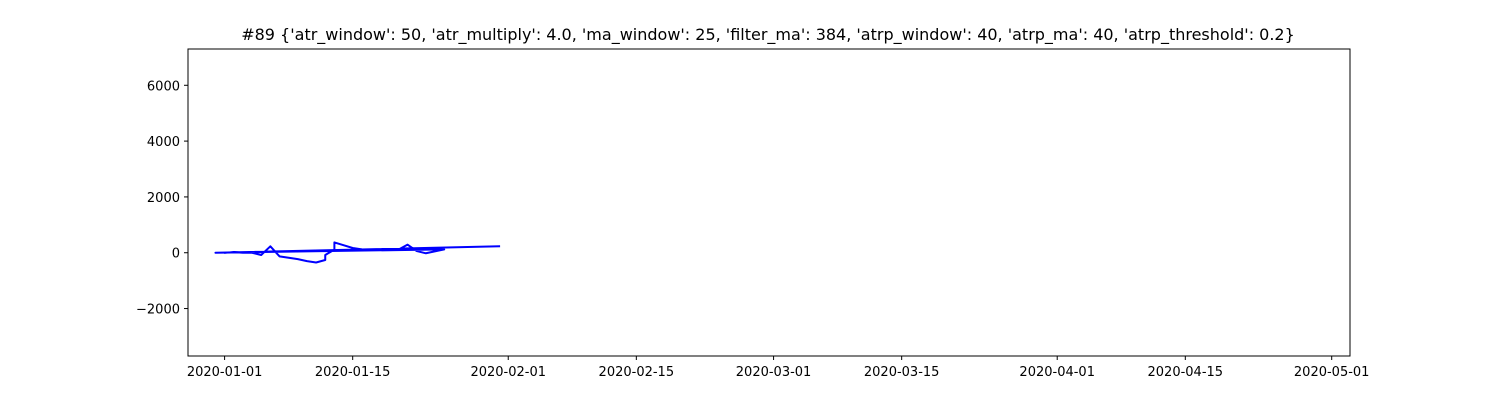 Image resolution: width=1500 pixels, height=400 pixels. I want to click on x-tick-label: 2020-04-01, so click(1057, 372).